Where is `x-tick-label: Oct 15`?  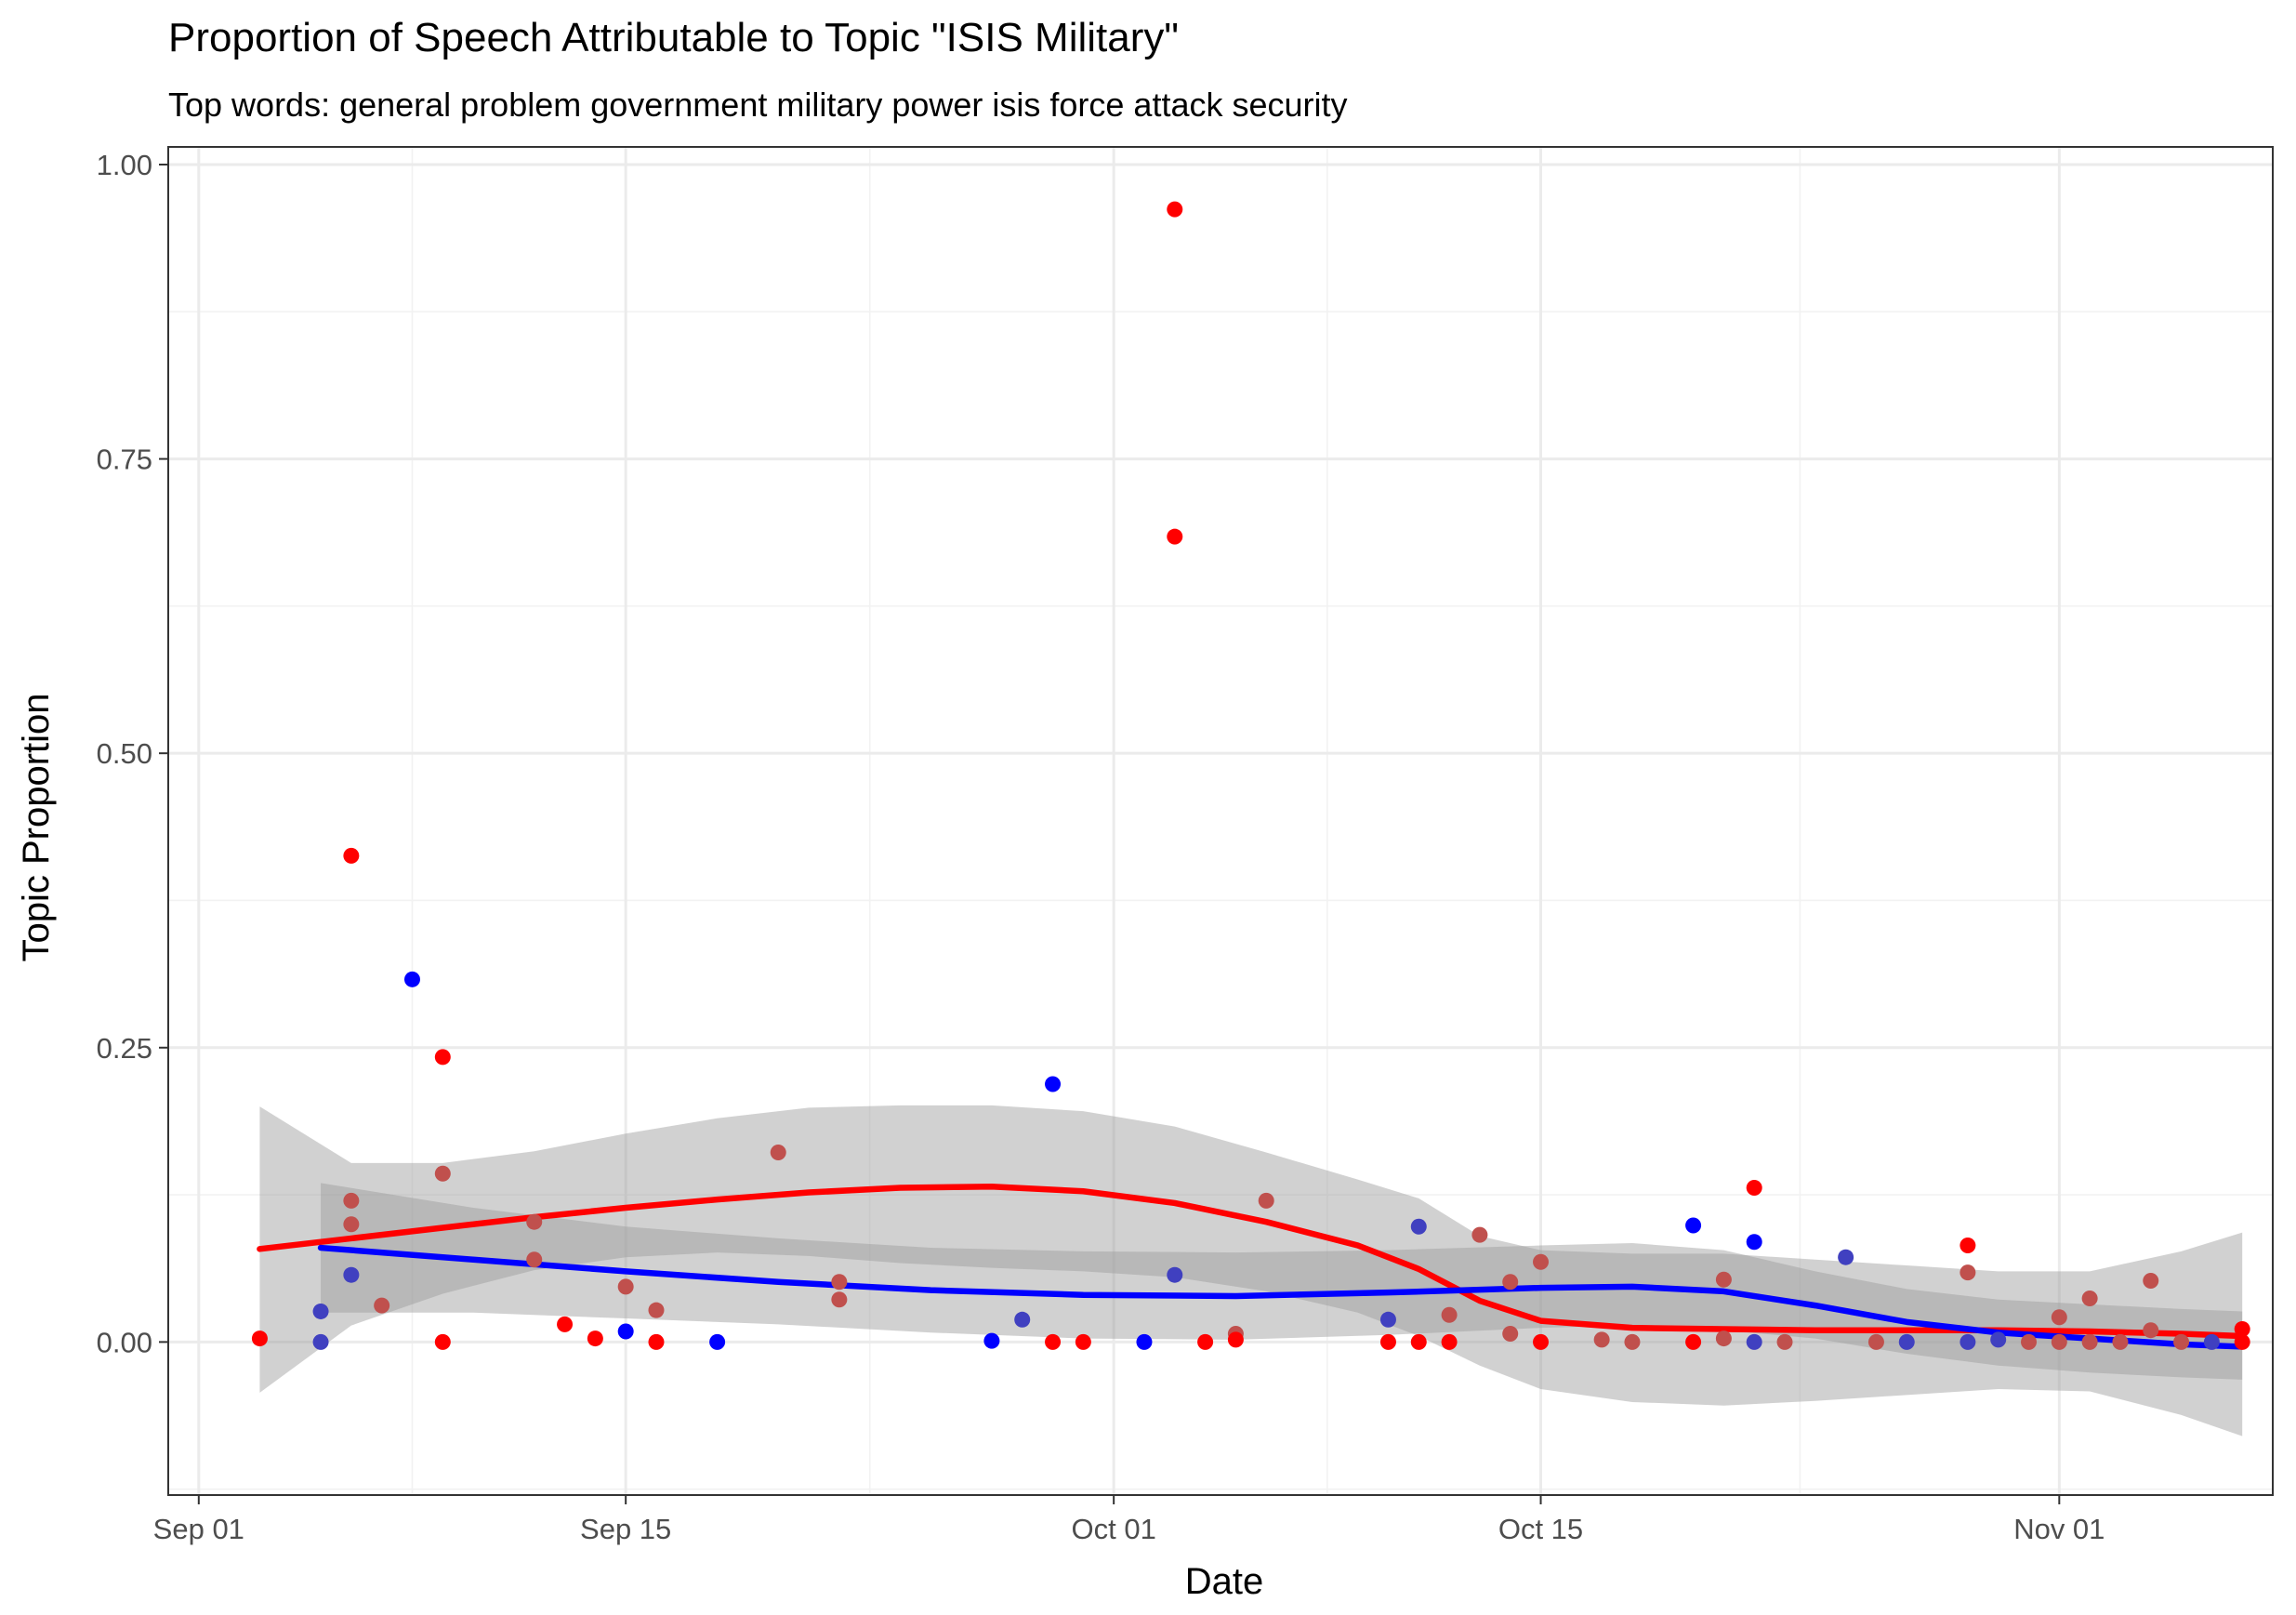
x-tick-label: Oct 15 is located at coordinates (1541, 1529).